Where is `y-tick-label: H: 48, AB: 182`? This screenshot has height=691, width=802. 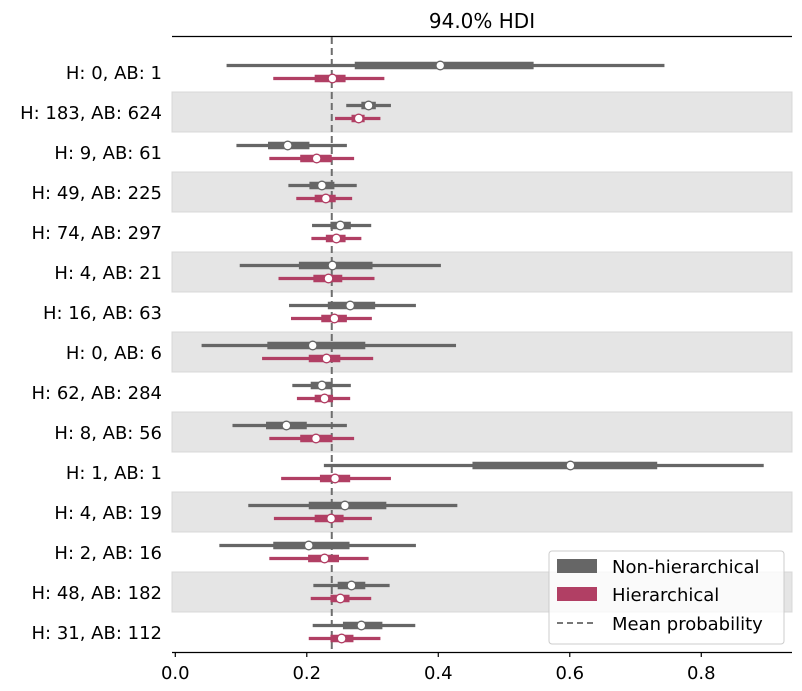 y-tick-label: H: 48, AB: 182 is located at coordinates (97, 593).